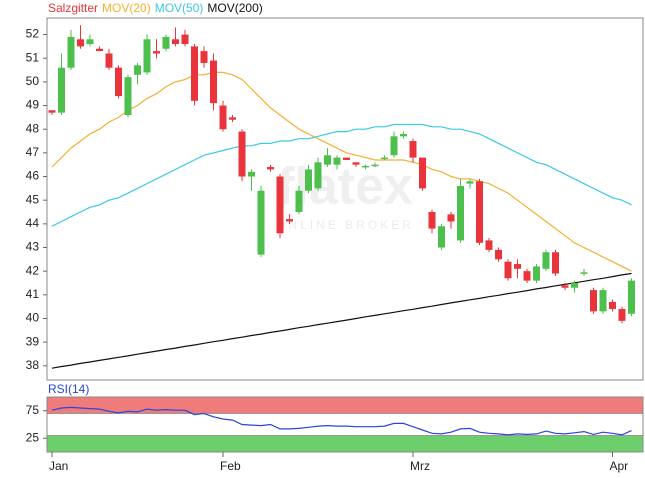 This screenshot has width=645, height=478. What do you see at coordinates (73, 8) in the screenshot?
I see `legend-entry: Salzgitter` at bounding box center [73, 8].